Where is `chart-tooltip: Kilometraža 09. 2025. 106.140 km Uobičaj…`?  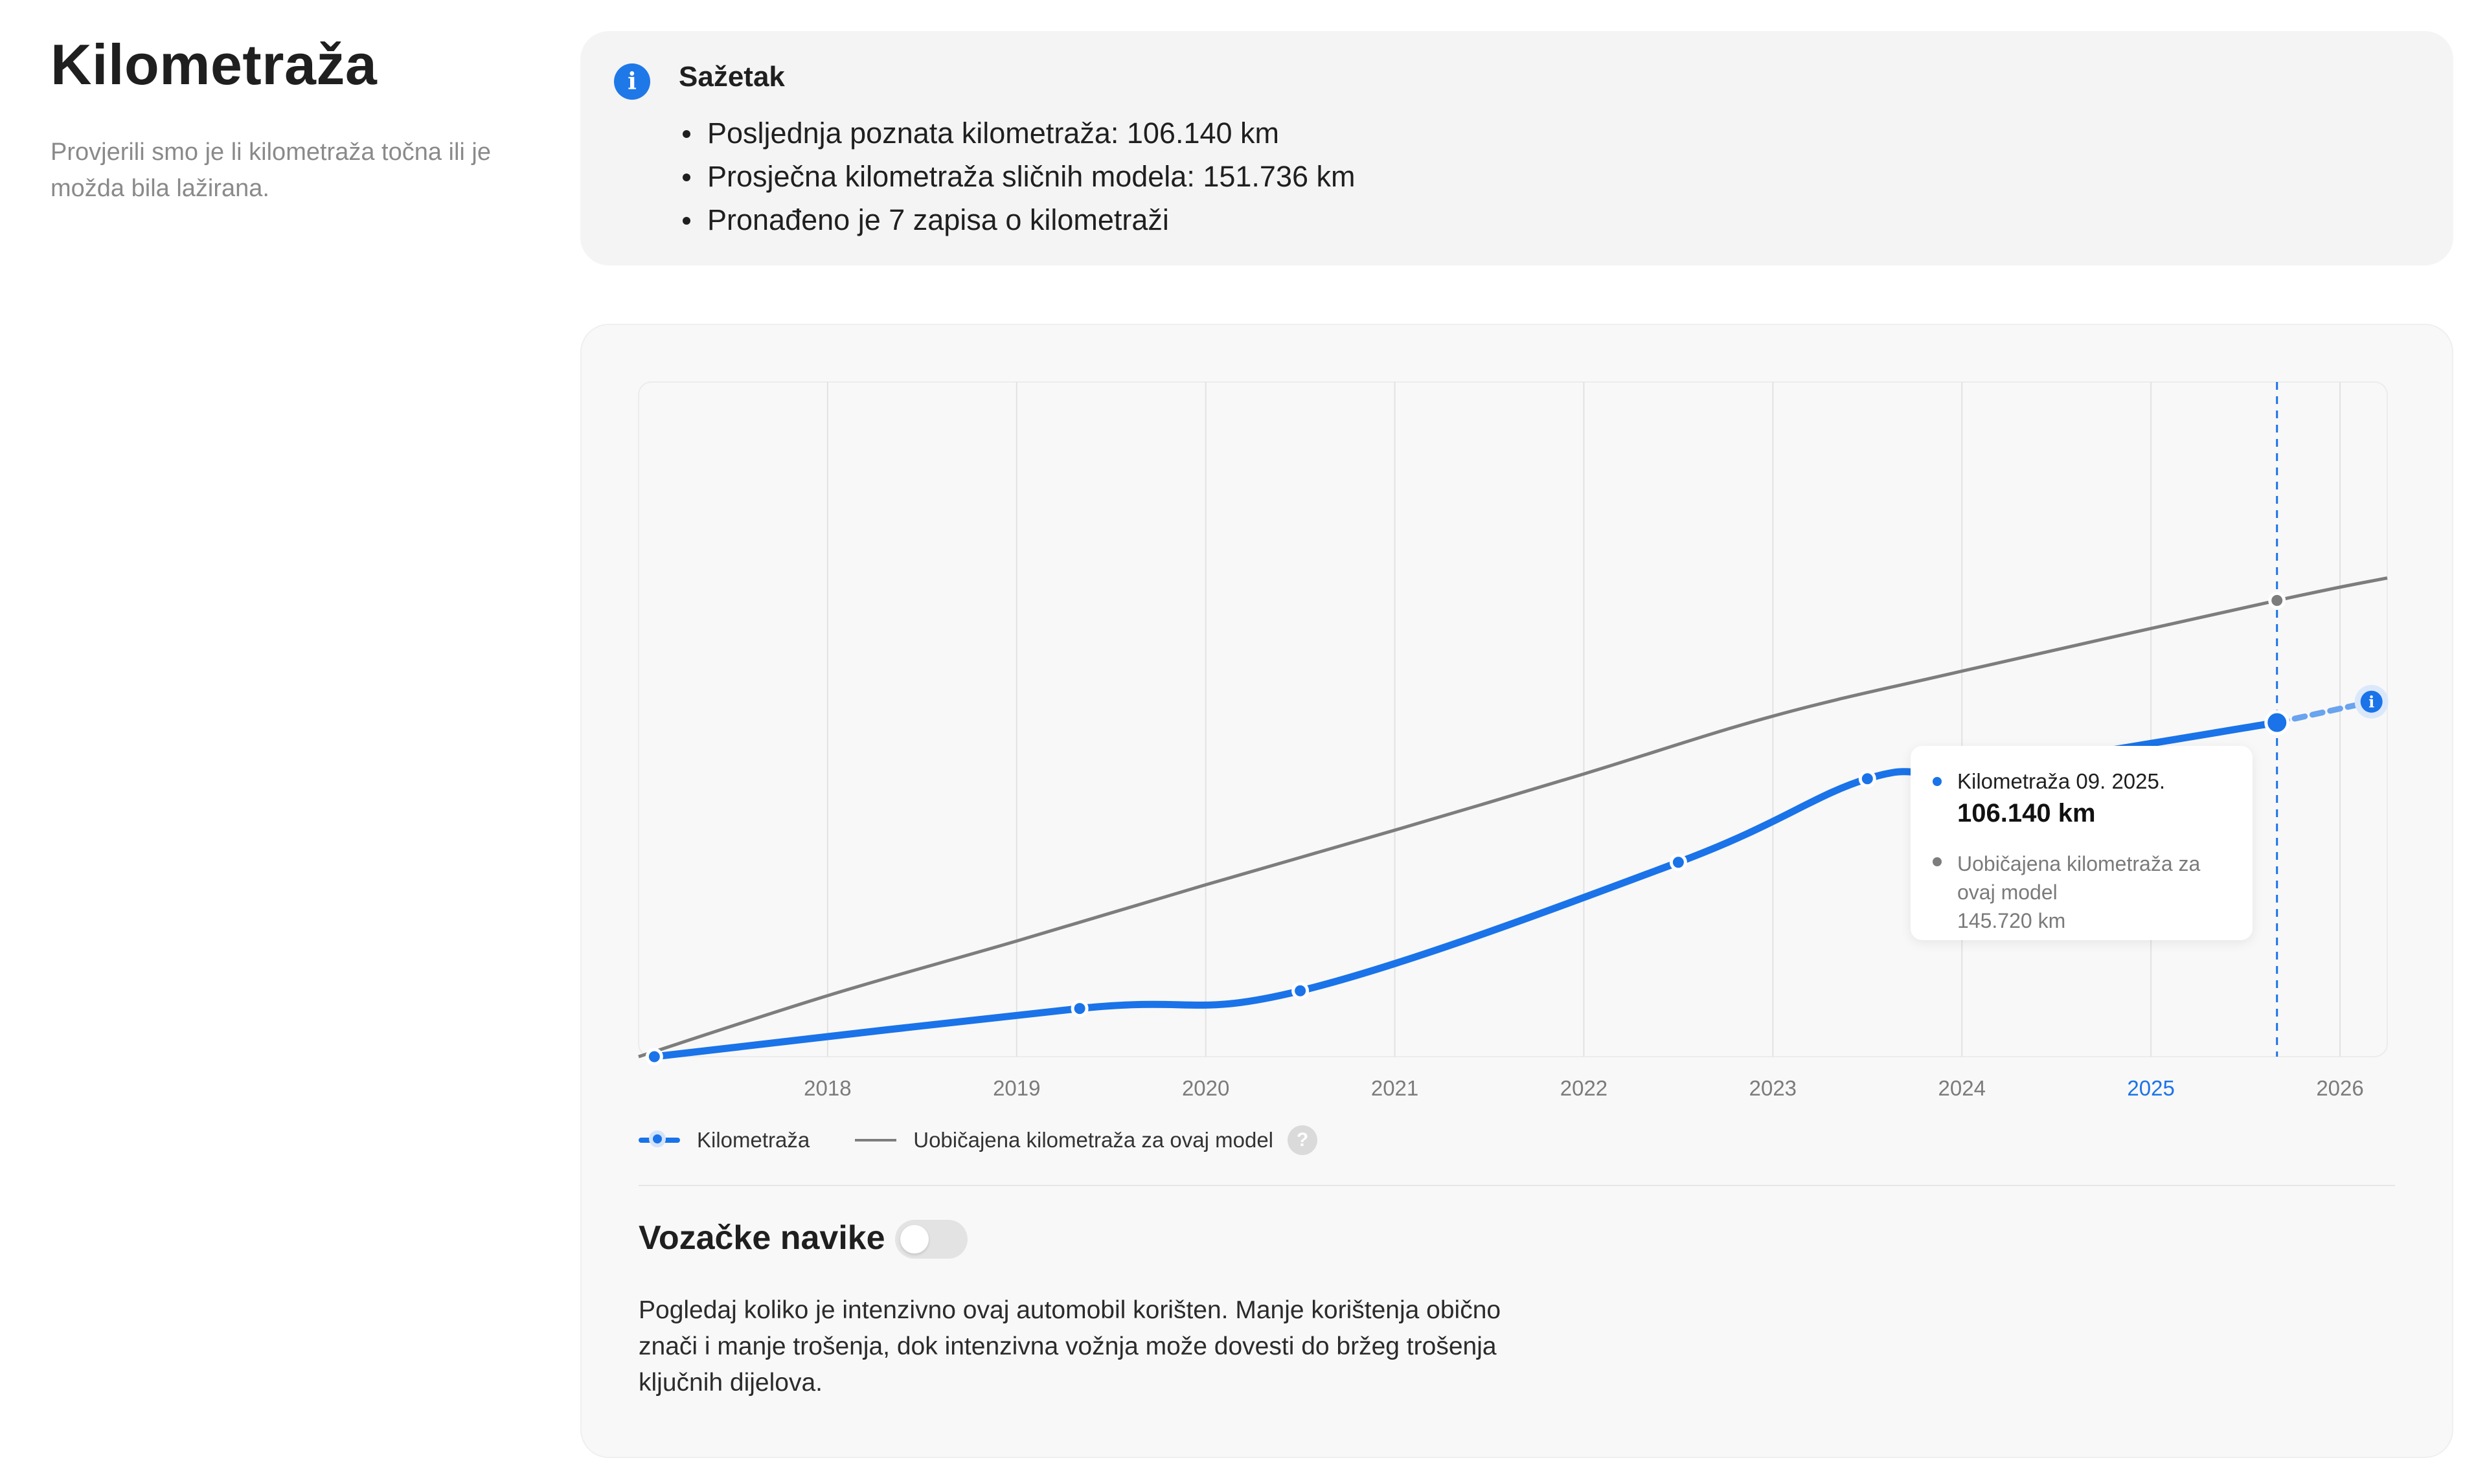
chart-tooltip: Kilometraža 09. 2025. 106.140 km Uobičaj… is located at coordinates (2082, 843).